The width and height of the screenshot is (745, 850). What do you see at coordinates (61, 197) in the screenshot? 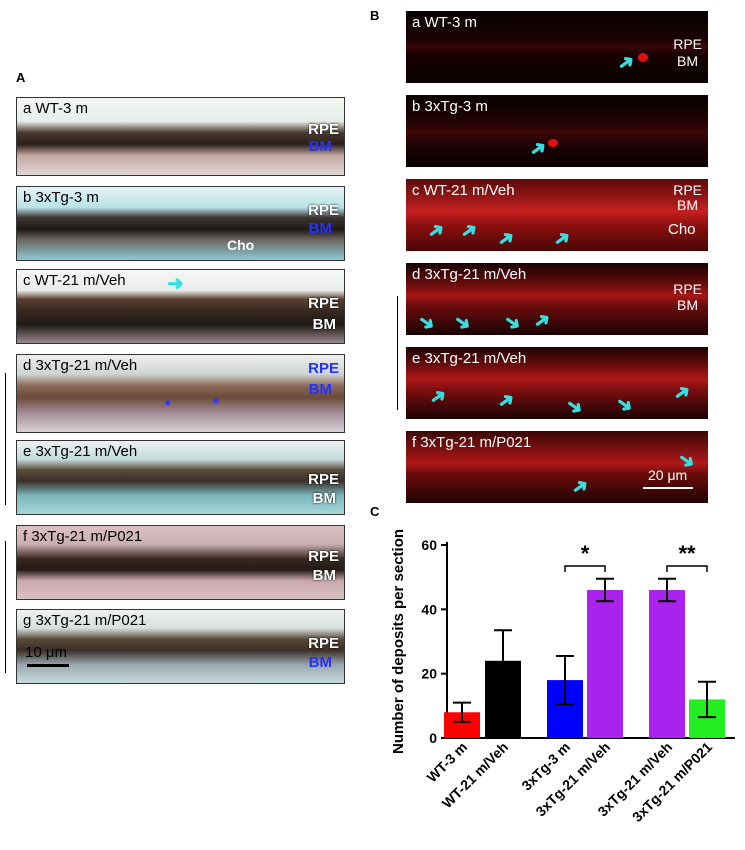
I see `histology-panel-b-title: b 3xTg-3 m` at bounding box center [61, 197].